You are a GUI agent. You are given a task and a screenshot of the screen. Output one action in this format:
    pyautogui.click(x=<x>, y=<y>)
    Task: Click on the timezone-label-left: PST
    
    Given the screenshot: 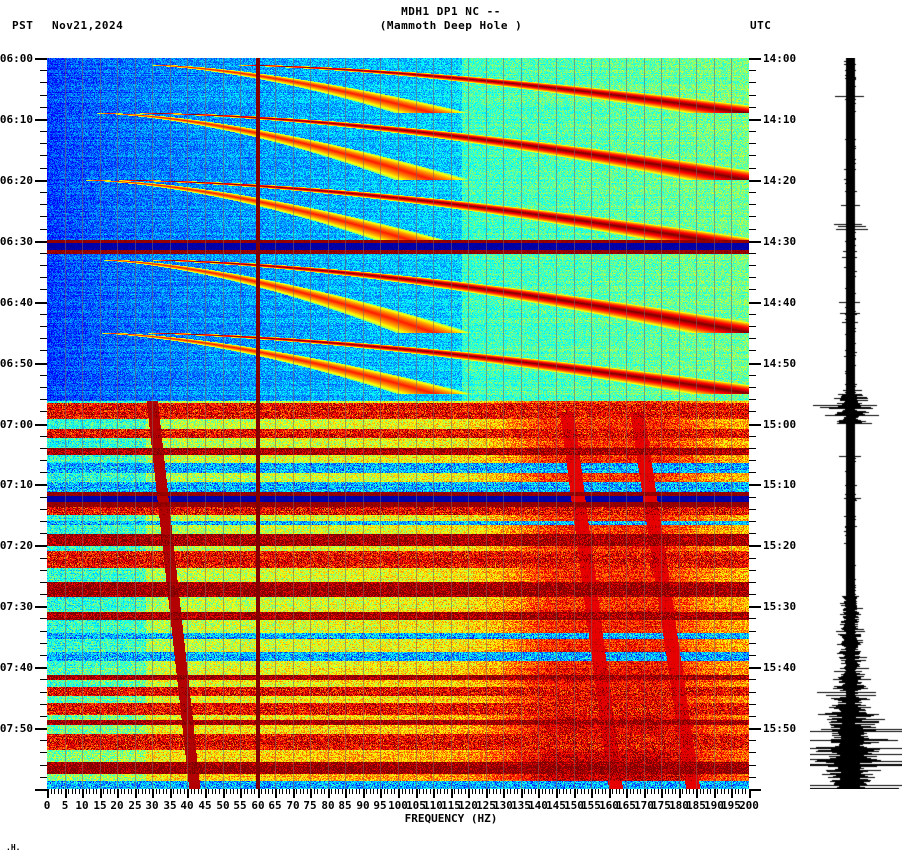 What is the action you would take?
    pyautogui.click(x=23, y=25)
    